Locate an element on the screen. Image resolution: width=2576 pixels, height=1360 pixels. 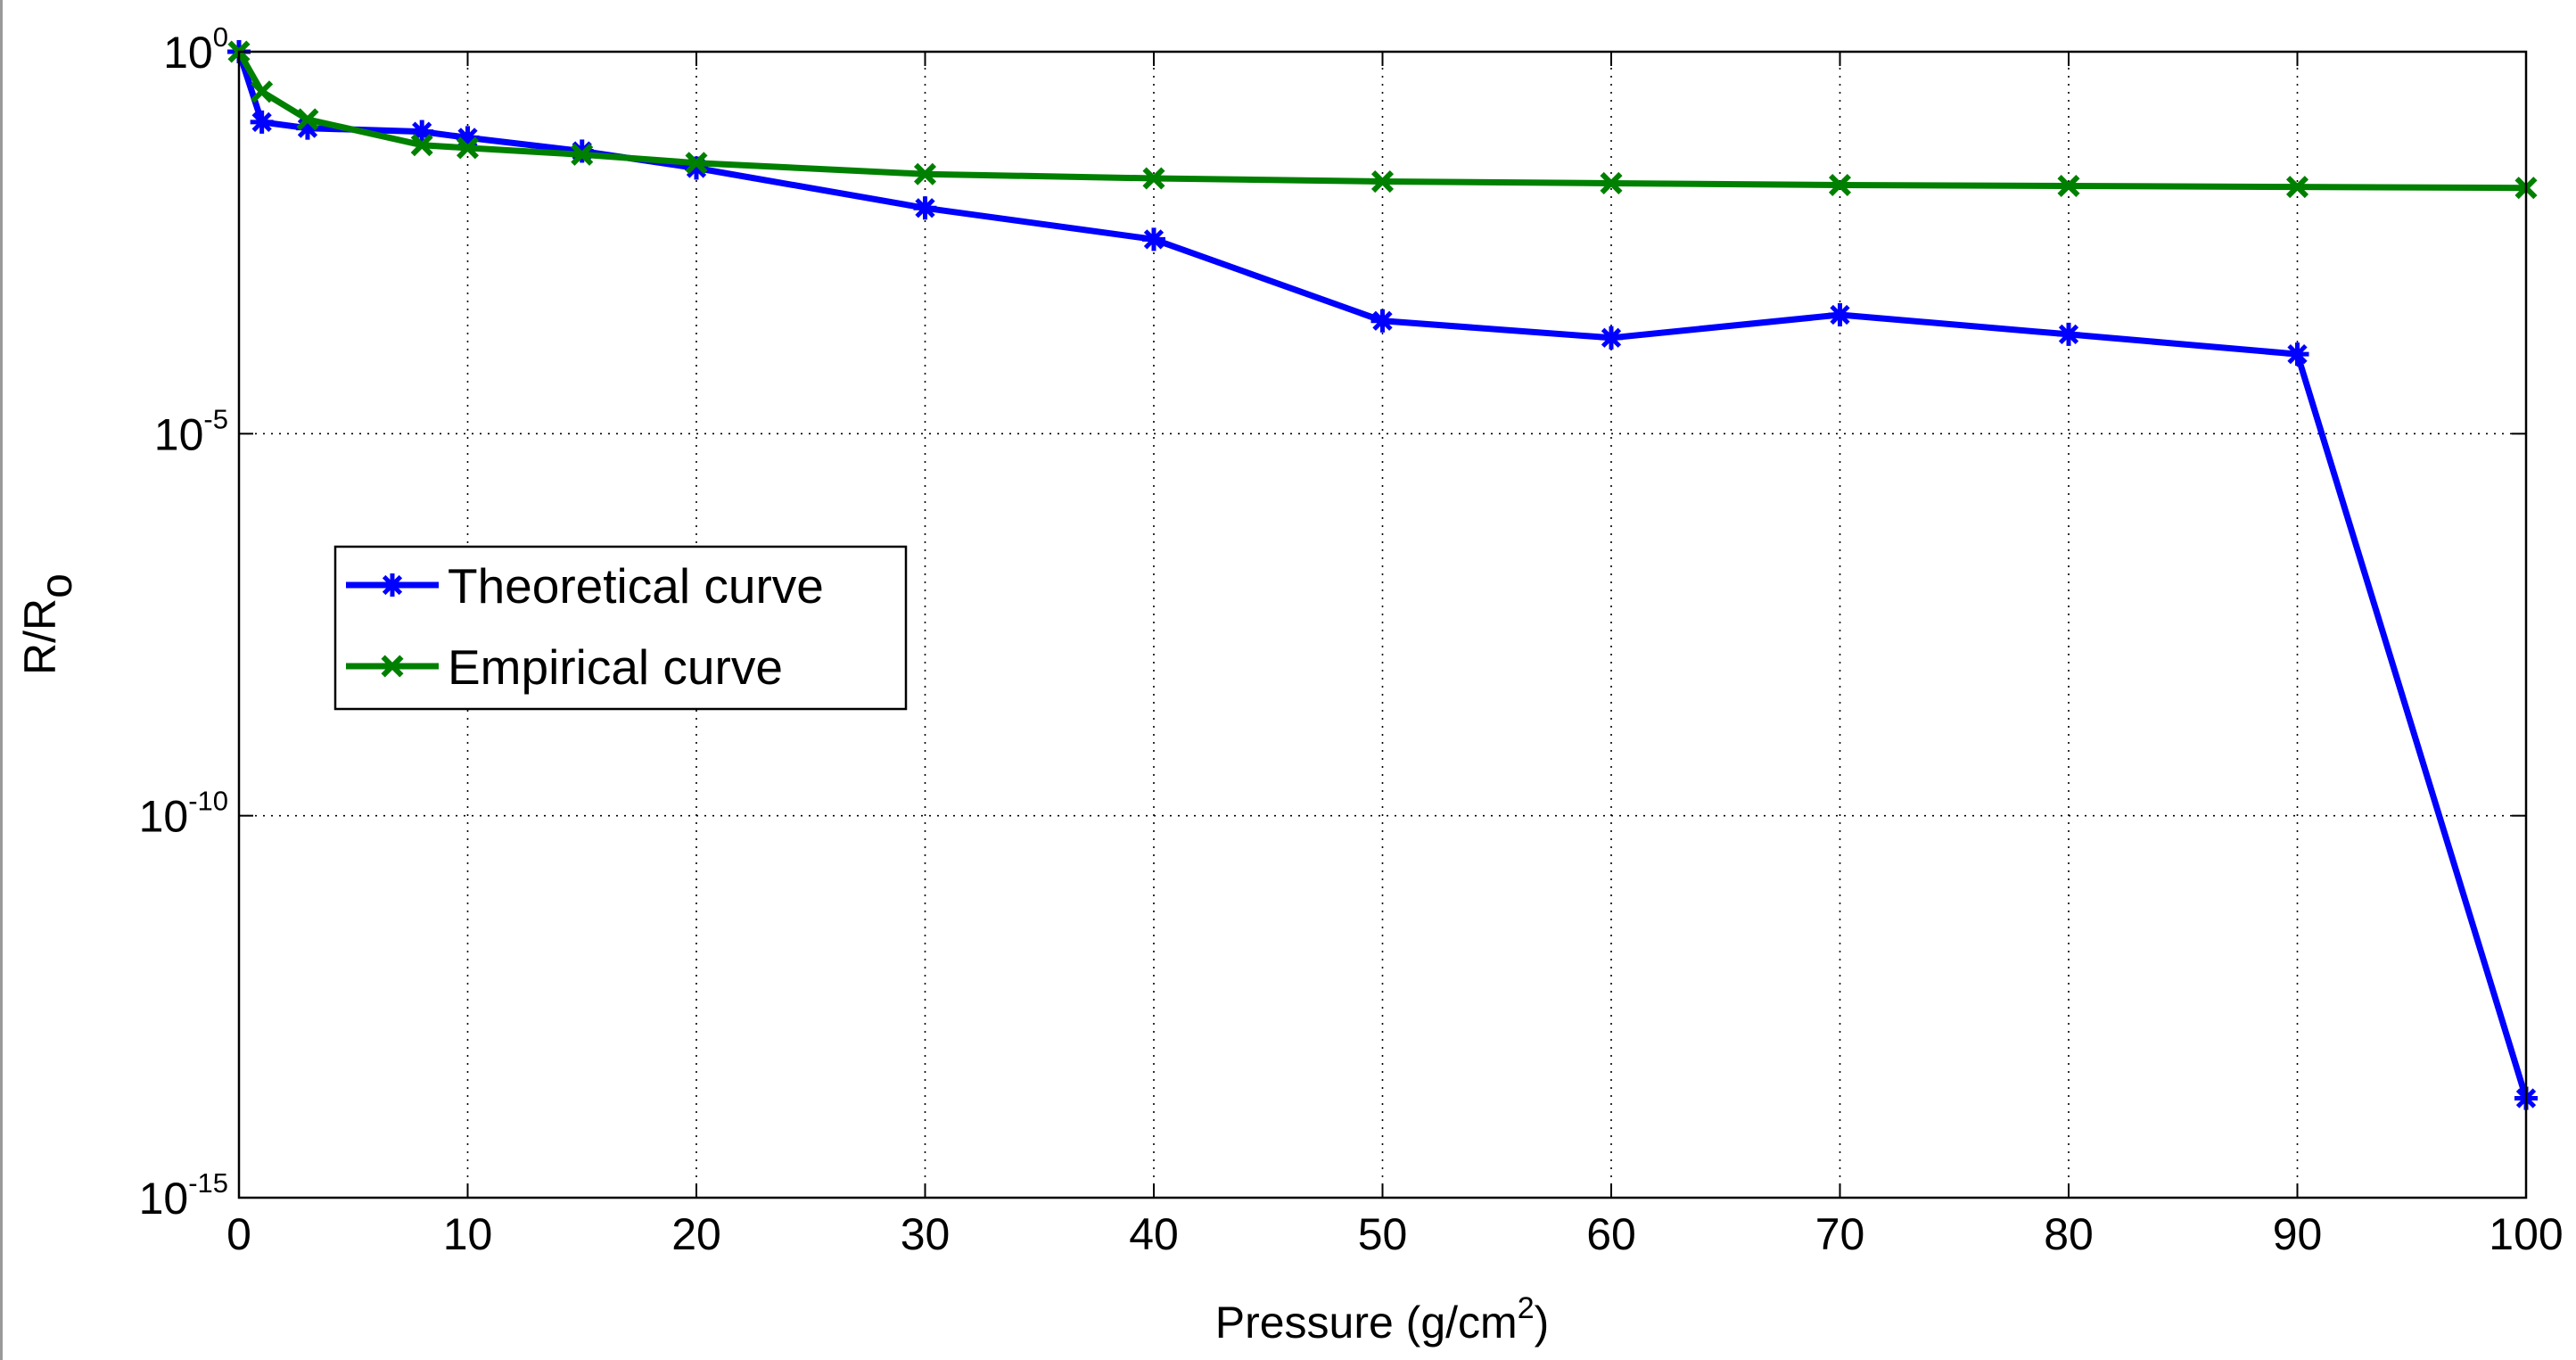
y-tick-label: 10⁻¹⁰ is located at coordinates (183, 814).